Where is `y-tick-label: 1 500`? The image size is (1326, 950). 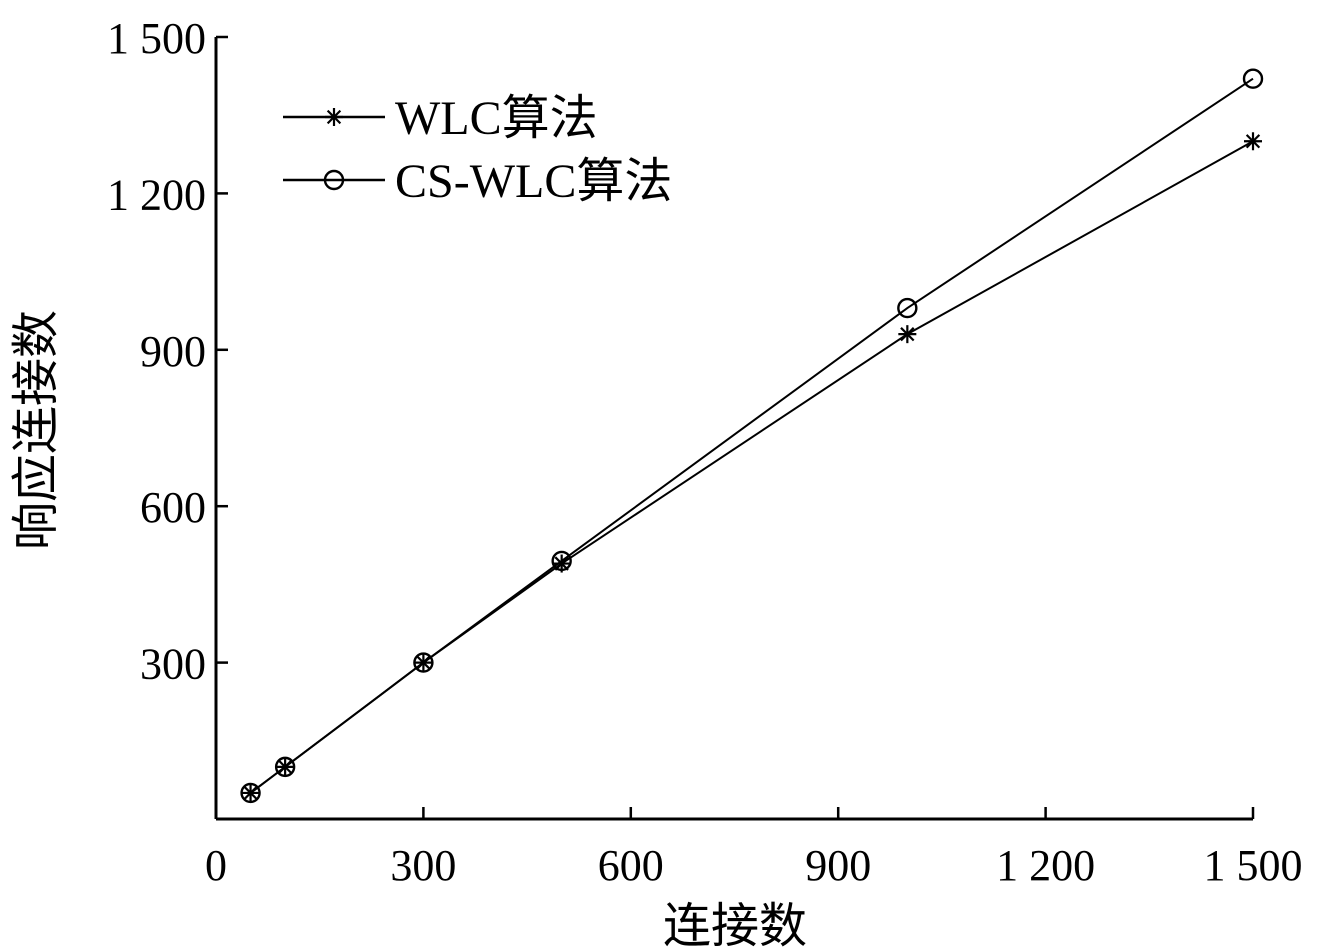
y-tick-label: 1 500 is located at coordinates (156, 38).